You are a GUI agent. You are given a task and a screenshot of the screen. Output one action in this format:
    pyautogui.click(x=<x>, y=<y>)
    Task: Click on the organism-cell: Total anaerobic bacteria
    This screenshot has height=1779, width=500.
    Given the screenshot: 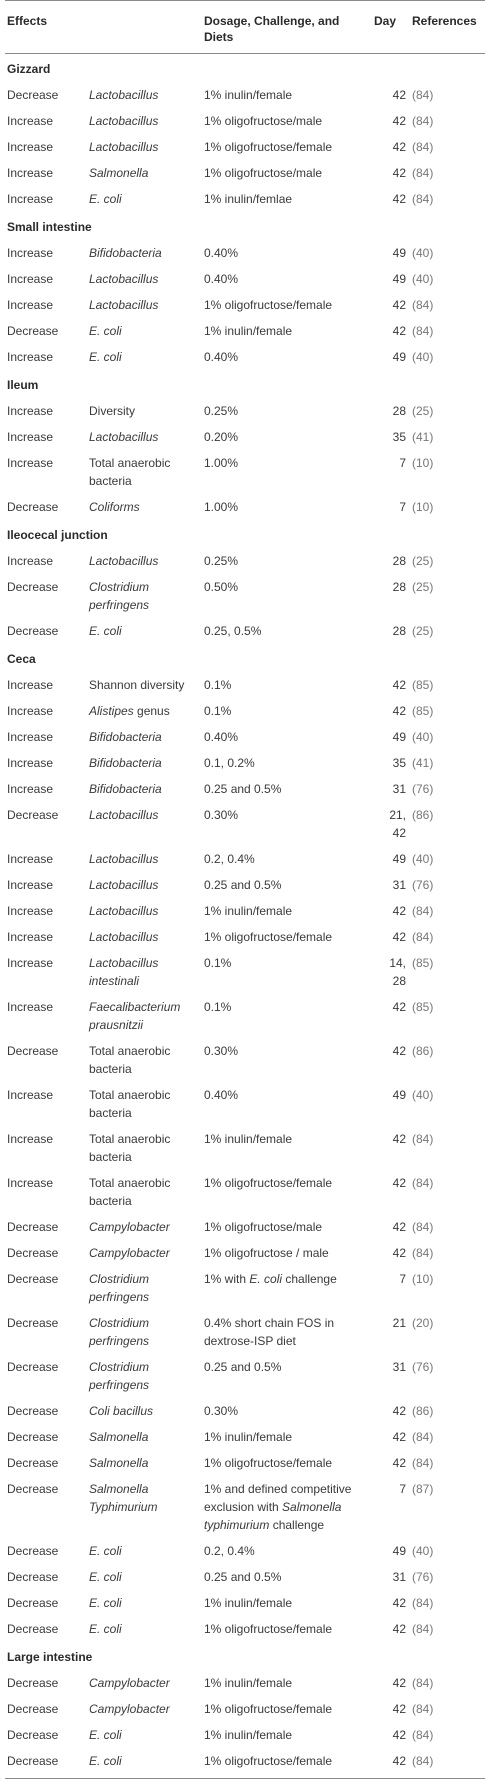 What is the action you would take?
    pyautogui.click(x=144, y=1060)
    